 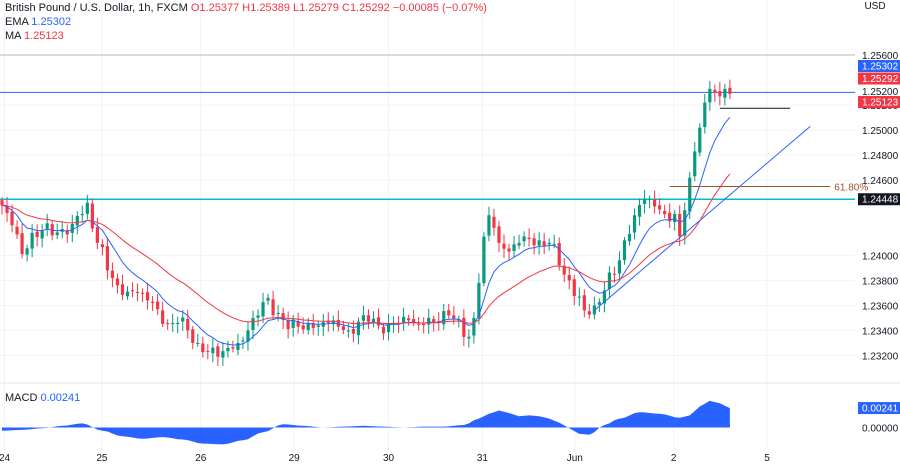 I want to click on uptrend-line, so click(x=702, y=218).